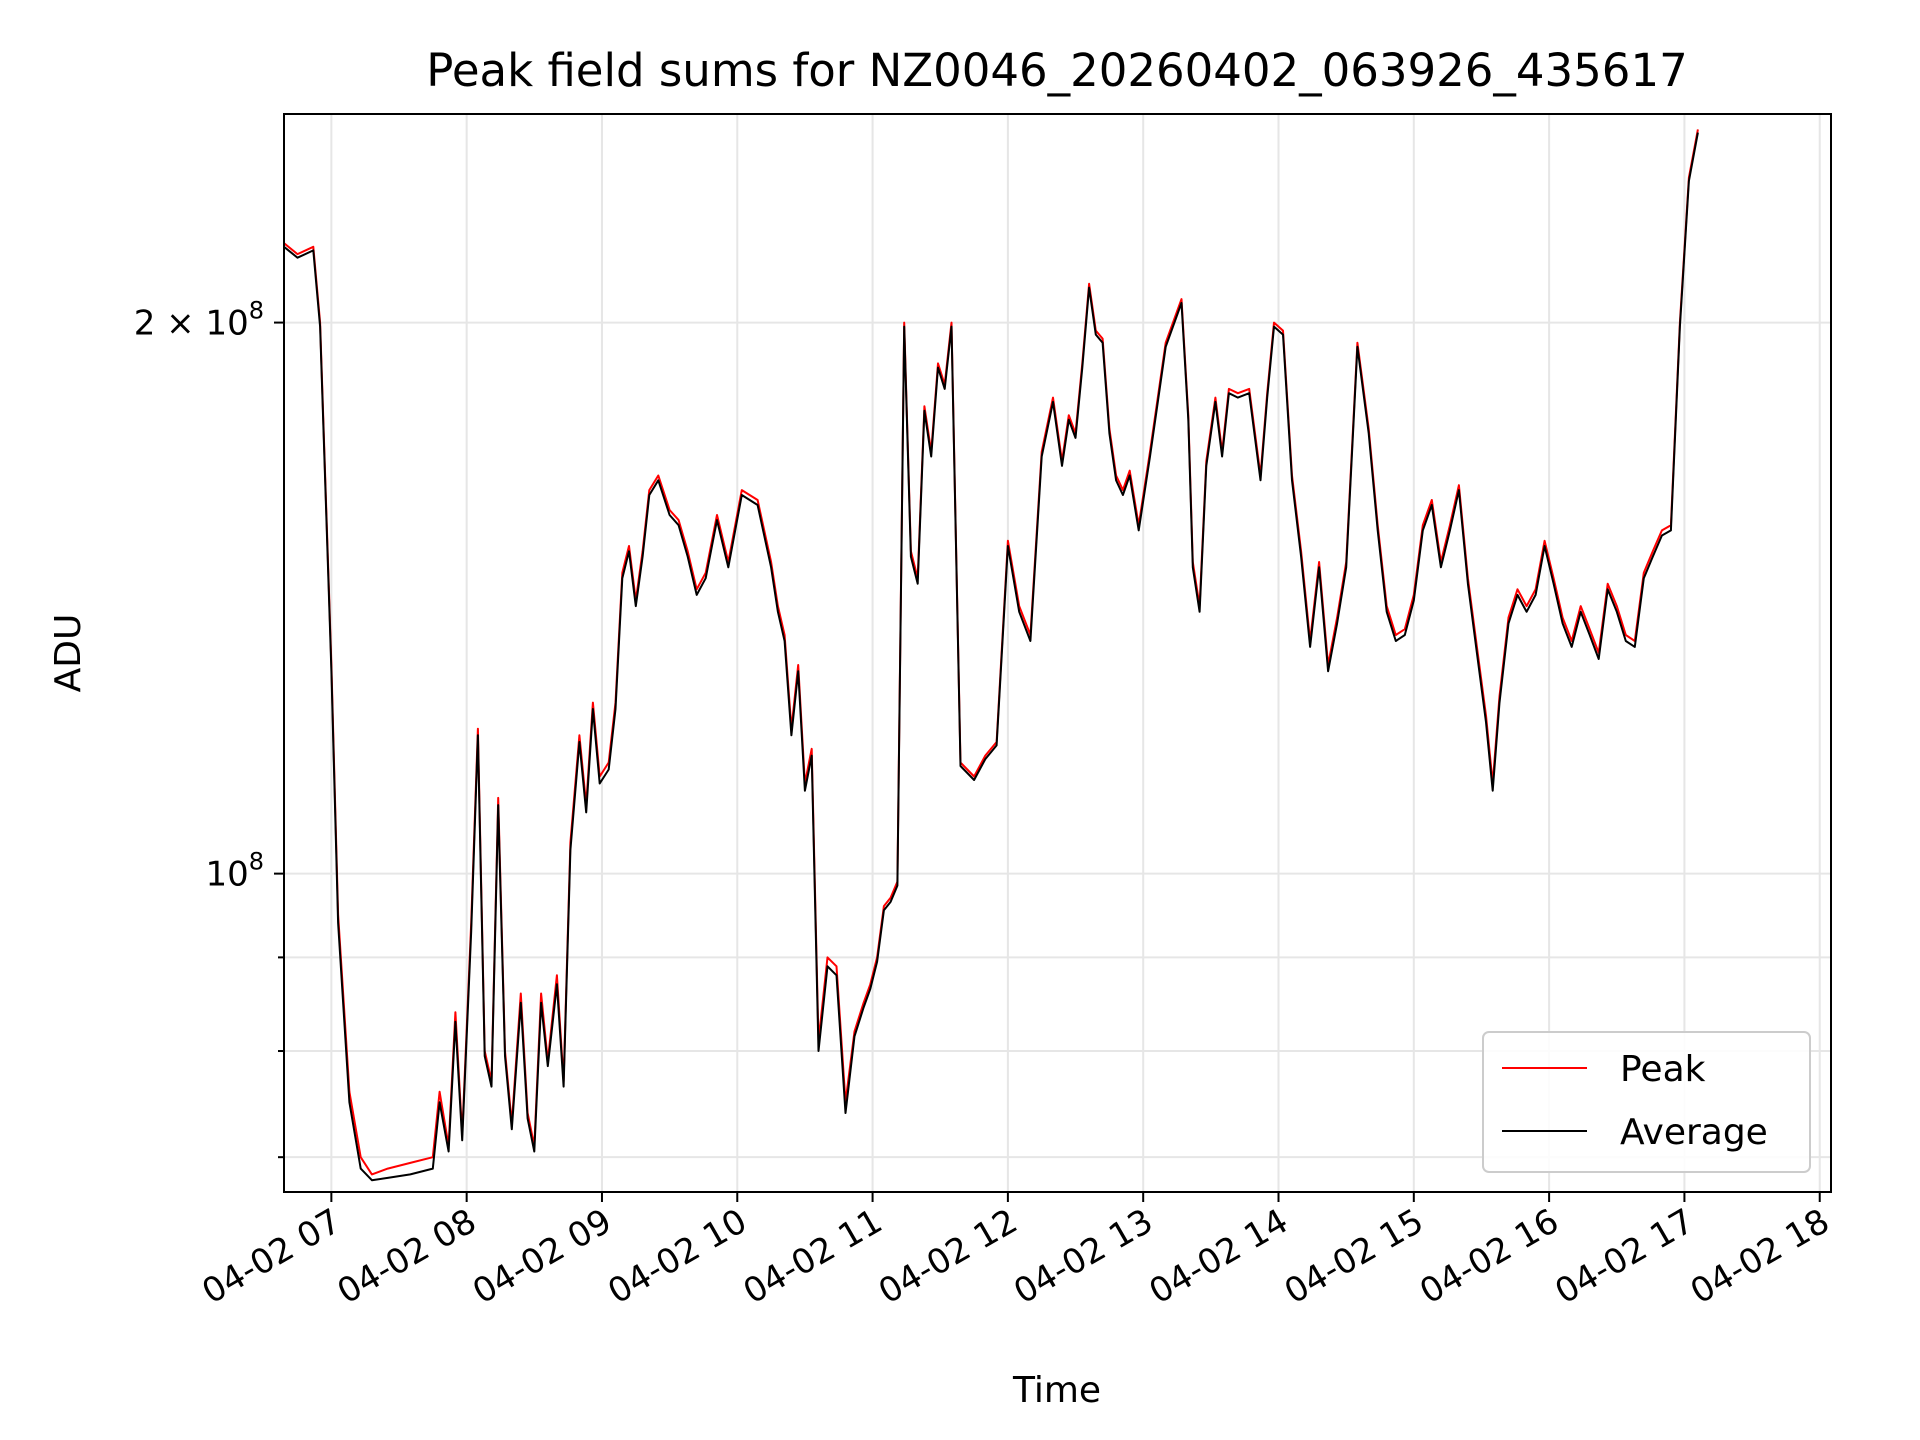 Image resolution: width=1920 pixels, height=1440 pixels. What do you see at coordinates (948, 1256) in the screenshot?
I see `x-tick-label: 04-02 12` at bounding box center [948, 1256].